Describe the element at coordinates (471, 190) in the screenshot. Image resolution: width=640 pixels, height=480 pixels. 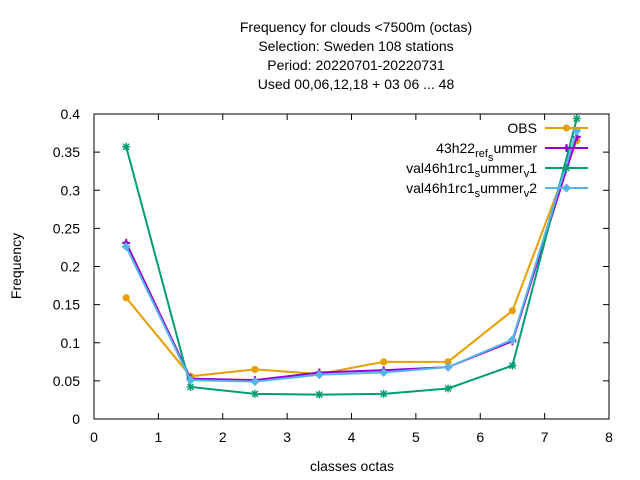
I see `legend-label-4: val46h1rc1summerv2` at that location.